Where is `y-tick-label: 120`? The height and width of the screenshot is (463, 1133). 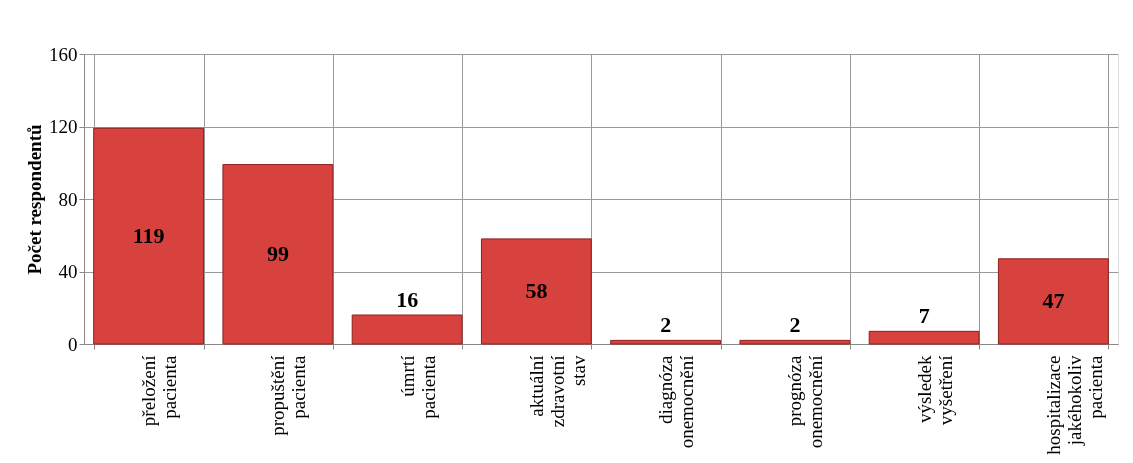 y-tick-label: 120 is located at coordinates (63, 126).